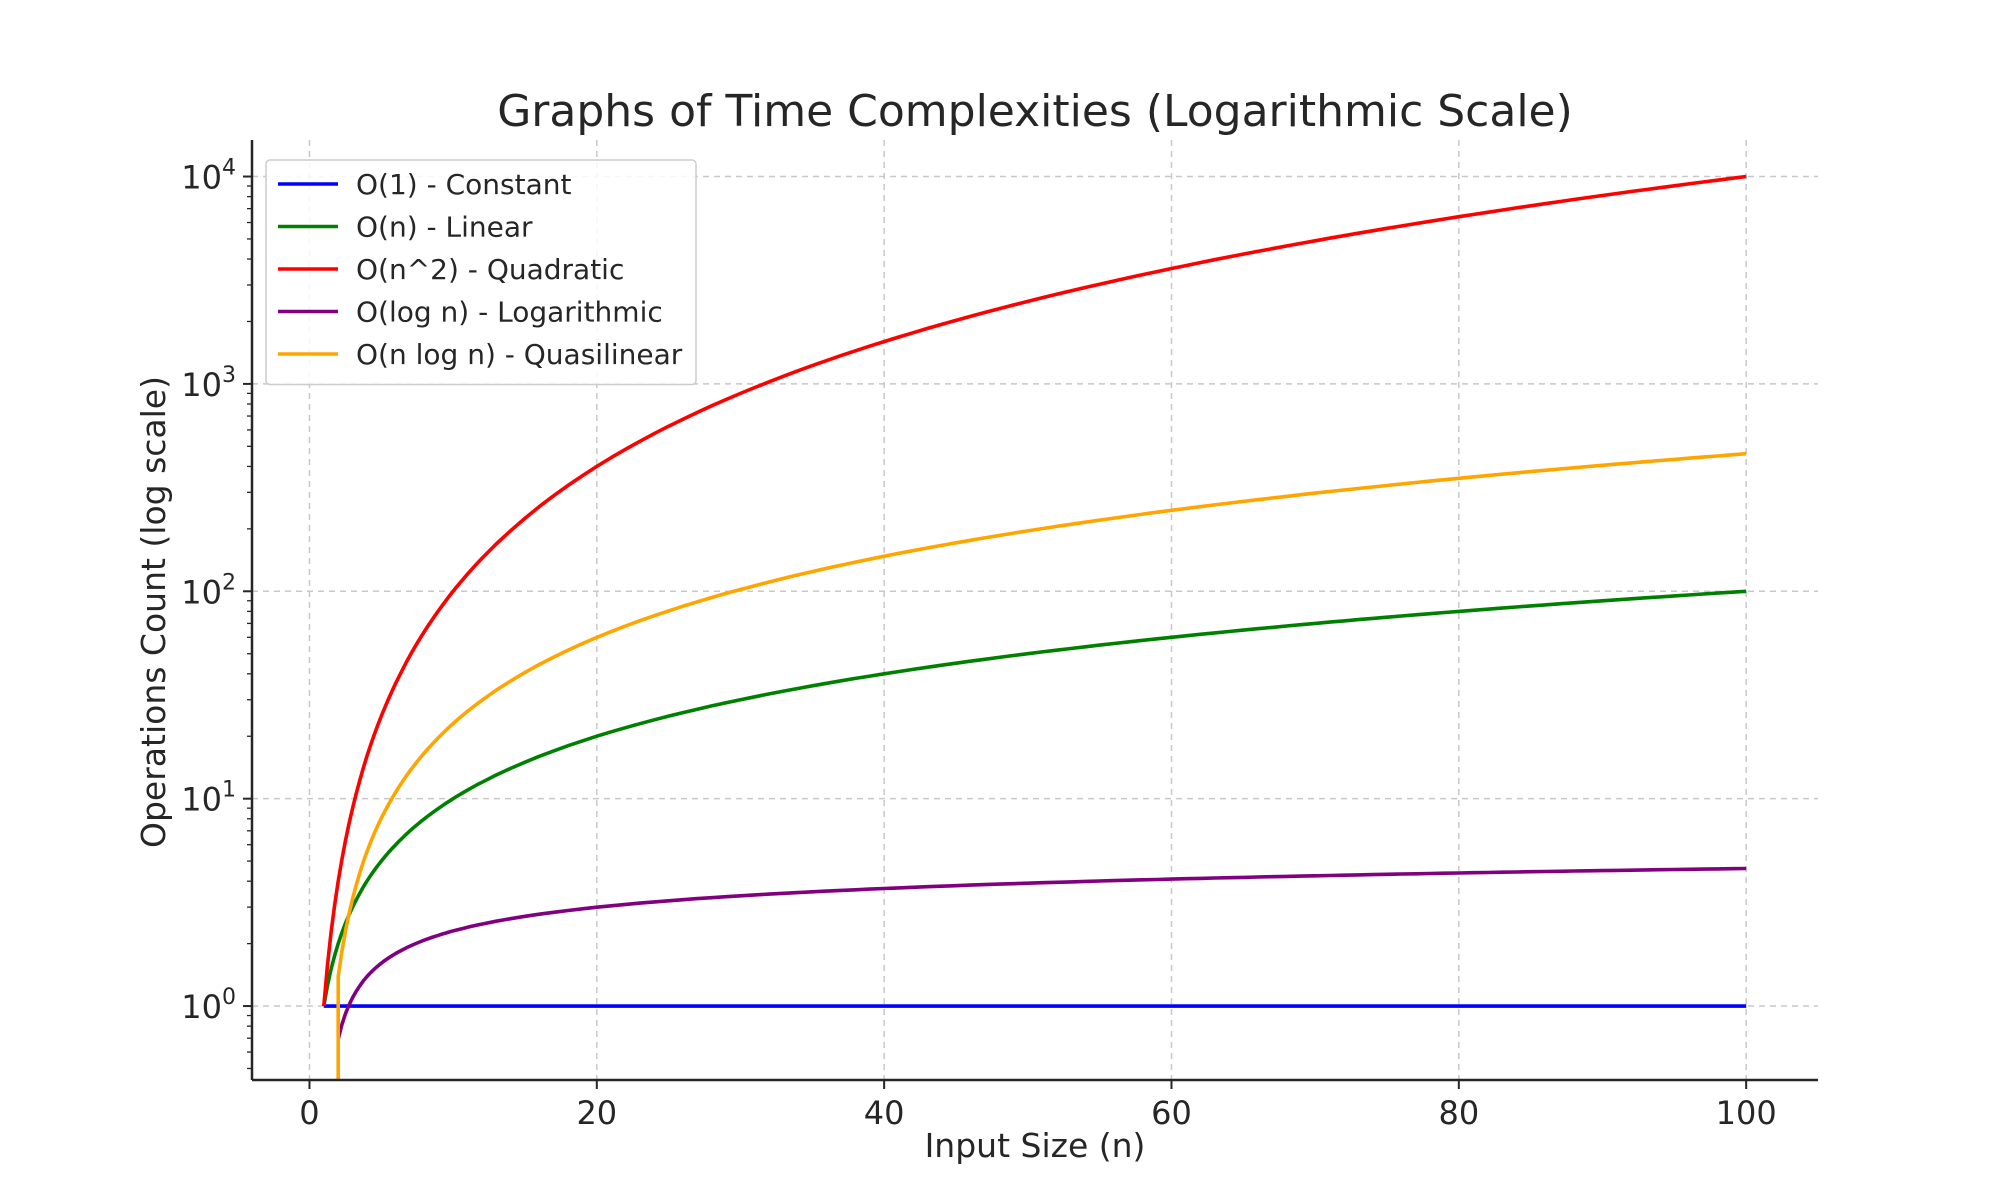 The height and width of the screenshot is (1200, 2000). What do you see at coordinates (153, 612) in the screenshot?
I see `y-axis-label: Operations Count (log scale)` at bounding box center [153, 612].